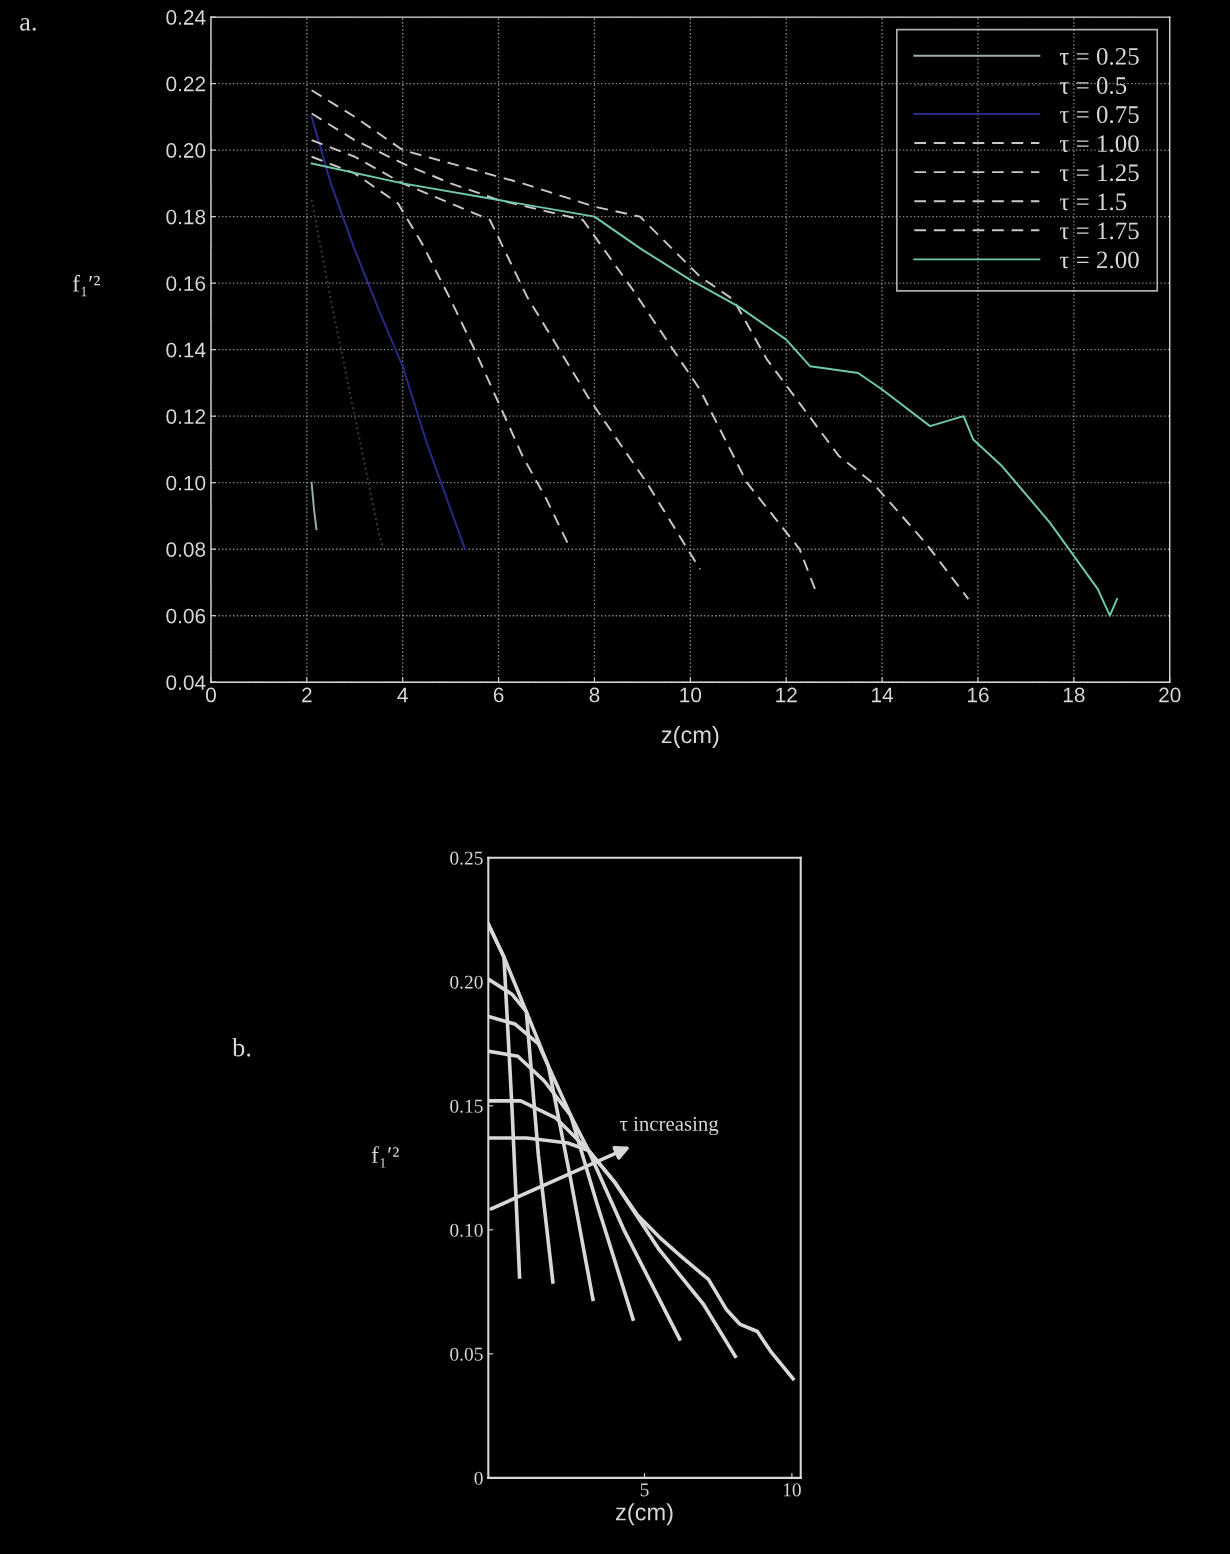  Describe the element at coordinates (186, 84) in the screenshot. I see `y-tick-label: 0.22` at that location.